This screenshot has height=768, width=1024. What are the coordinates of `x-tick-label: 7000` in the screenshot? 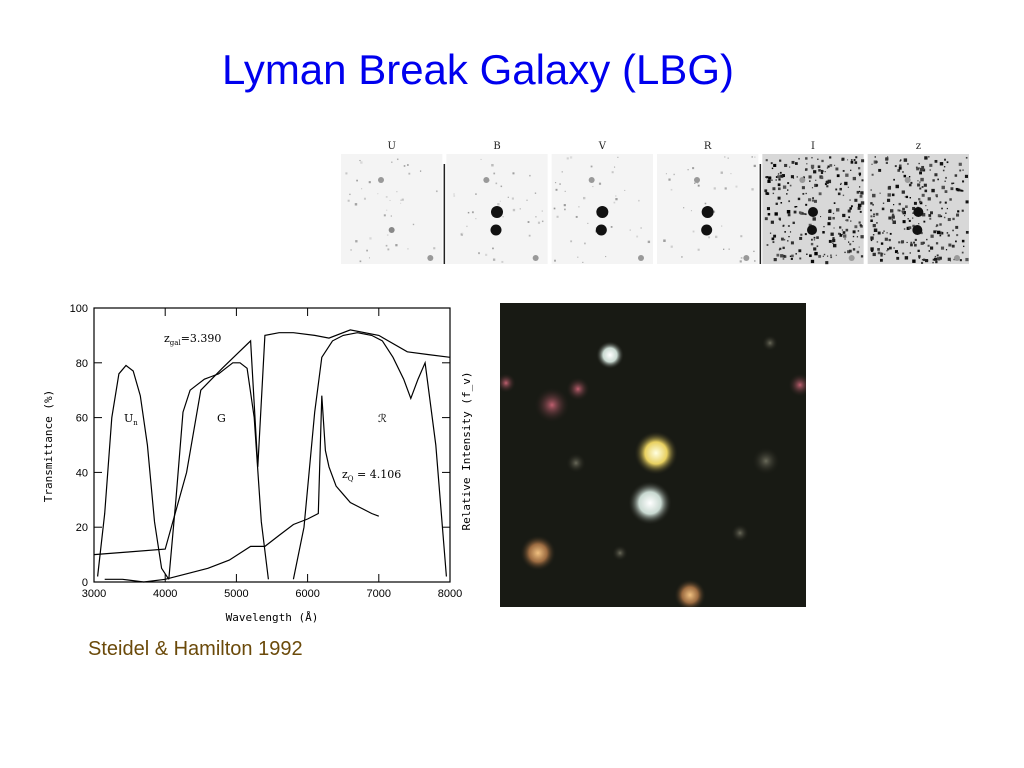 It's located at (379, 594).